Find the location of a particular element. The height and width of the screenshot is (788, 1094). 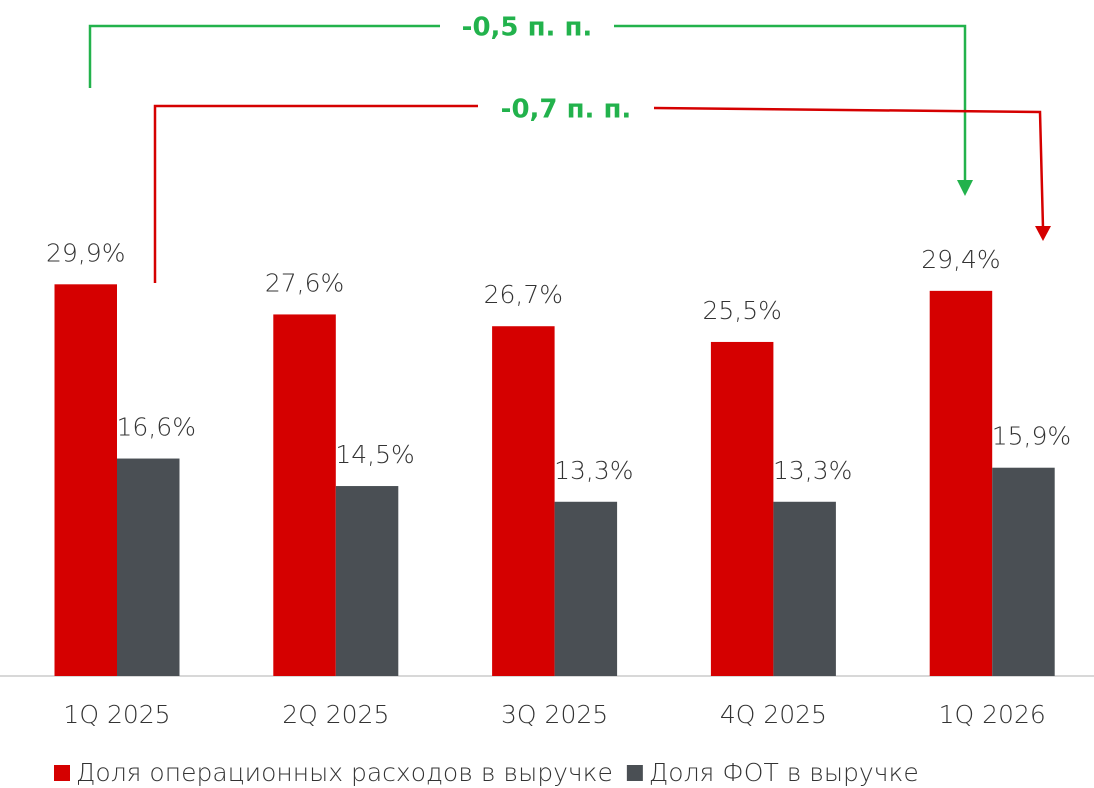

value-label: 14,5% is located at coordinates (374, 454).